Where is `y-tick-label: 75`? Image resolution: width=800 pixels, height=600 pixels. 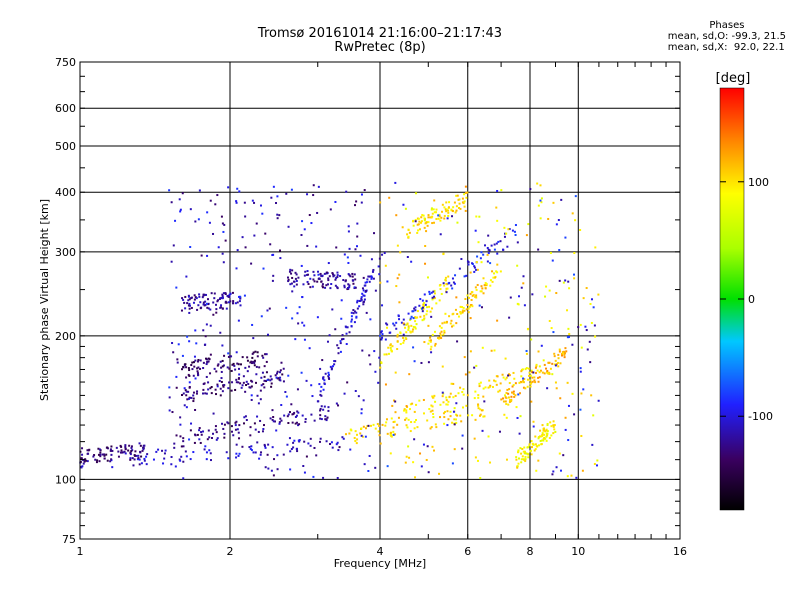
y-tick-label: 75 is located at coordinates (69, 539).